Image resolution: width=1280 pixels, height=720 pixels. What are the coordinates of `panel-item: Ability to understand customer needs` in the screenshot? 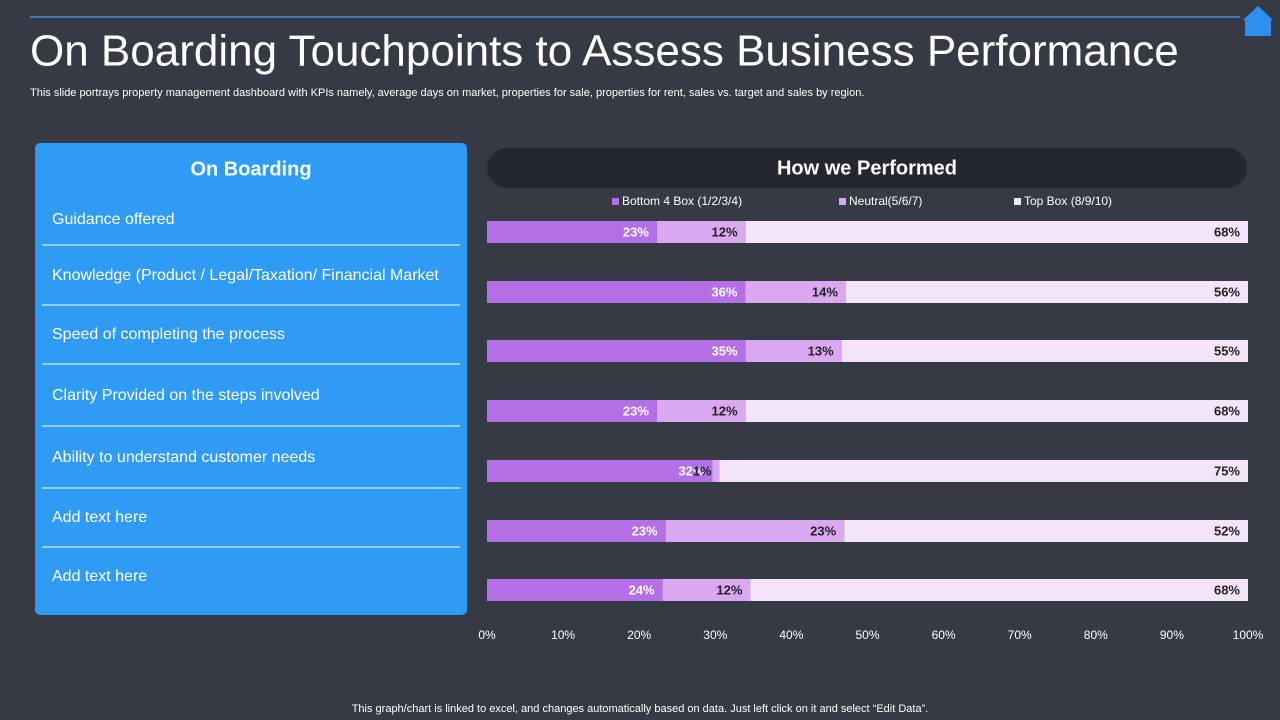 It's located at (183, 457).